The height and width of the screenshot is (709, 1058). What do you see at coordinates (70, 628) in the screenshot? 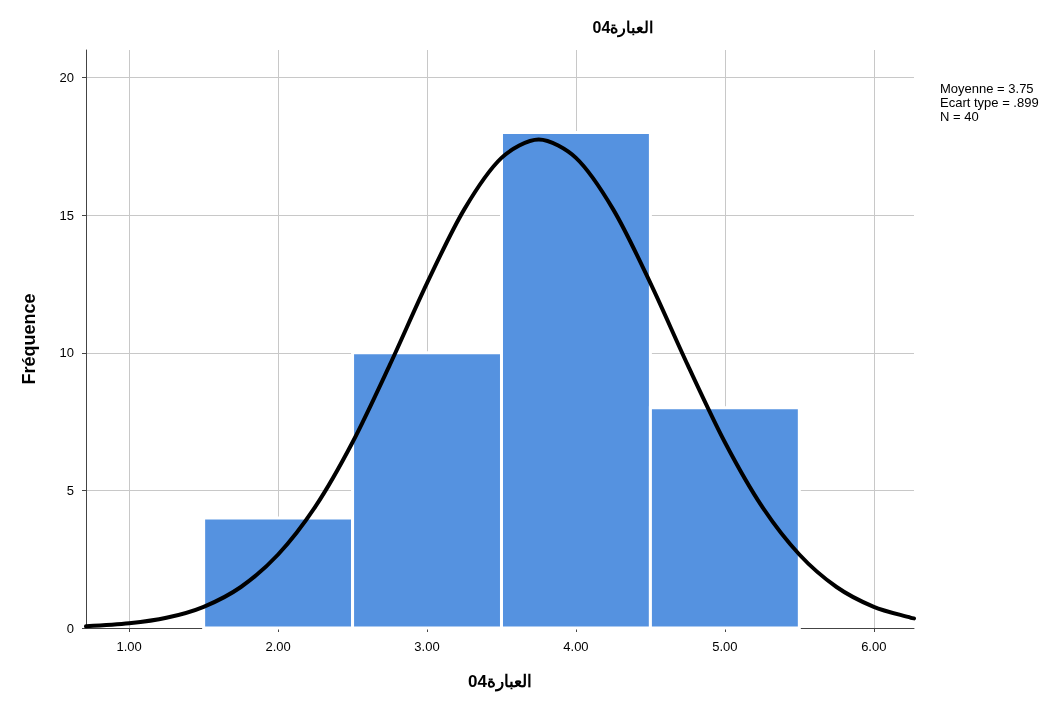
I see `y-tick-label: 0` at bounding box center [70, 628].